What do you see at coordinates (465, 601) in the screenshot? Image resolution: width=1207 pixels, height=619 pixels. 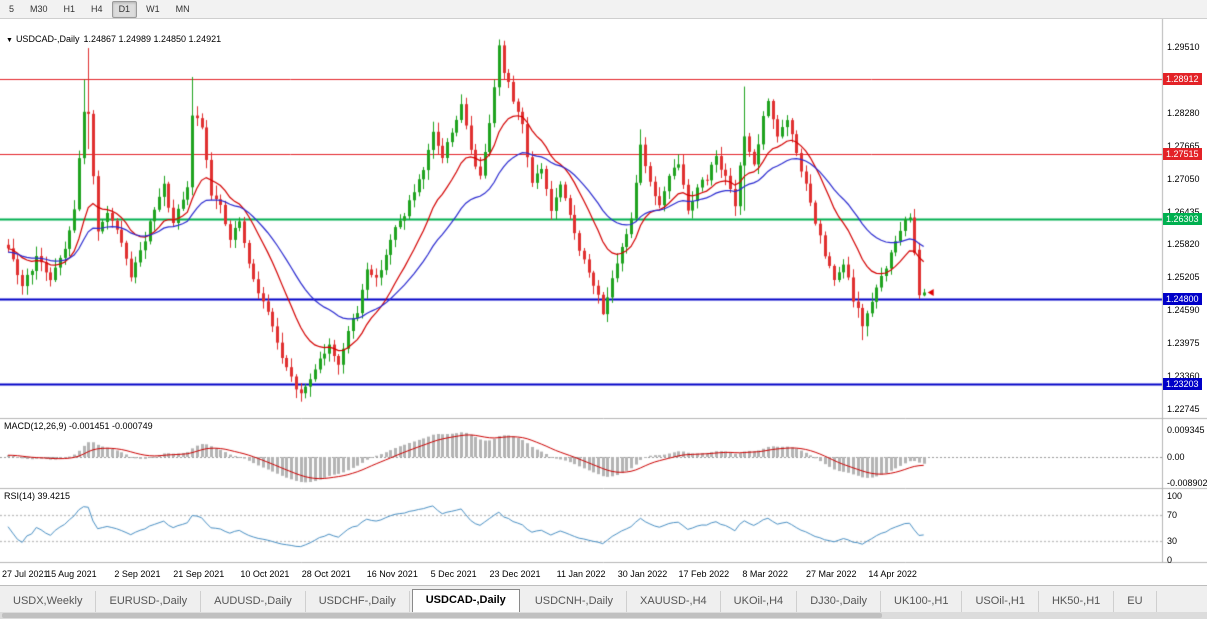 I see `chart-tab-usdcad-daily: USDCAD-,Daily` at bounding box center [465, 601].